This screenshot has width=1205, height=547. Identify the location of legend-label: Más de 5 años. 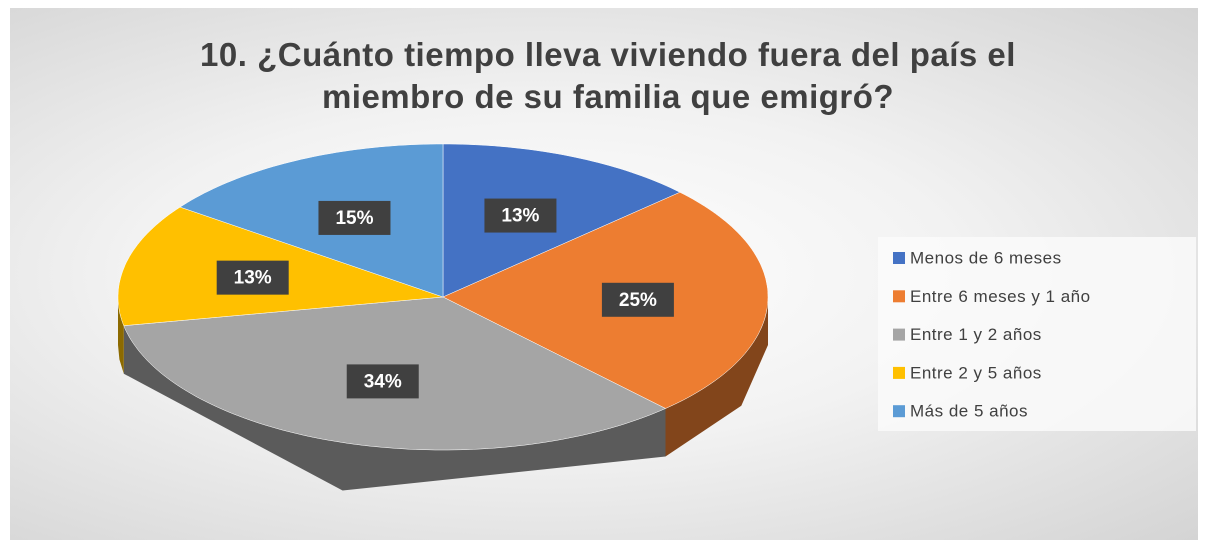
(969, 411).